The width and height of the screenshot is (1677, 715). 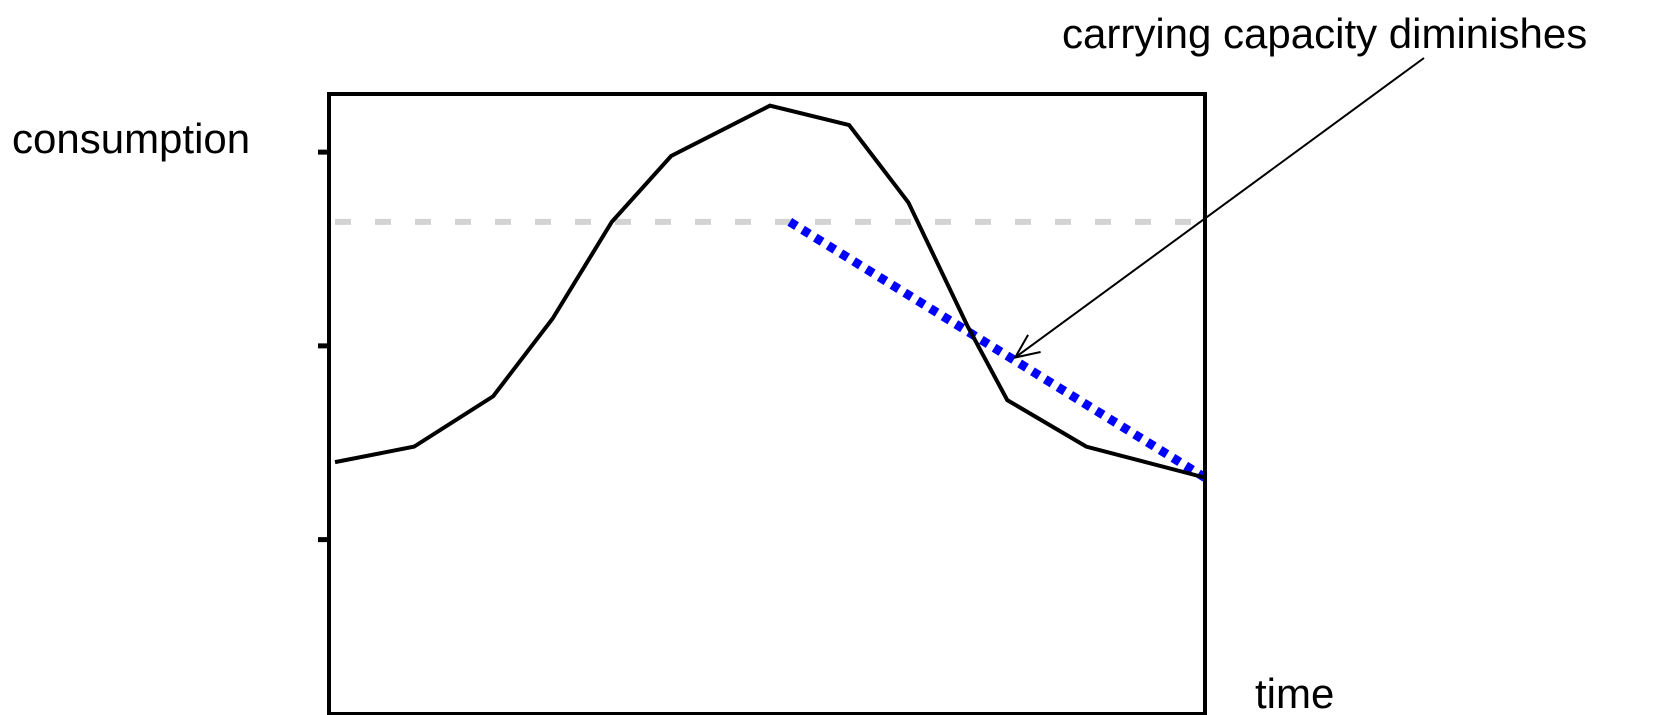 What do you see at coordinates (1027, 346) in the screenshot?
I see `annotation-arrowhead` at bounding box center [1027, 346].